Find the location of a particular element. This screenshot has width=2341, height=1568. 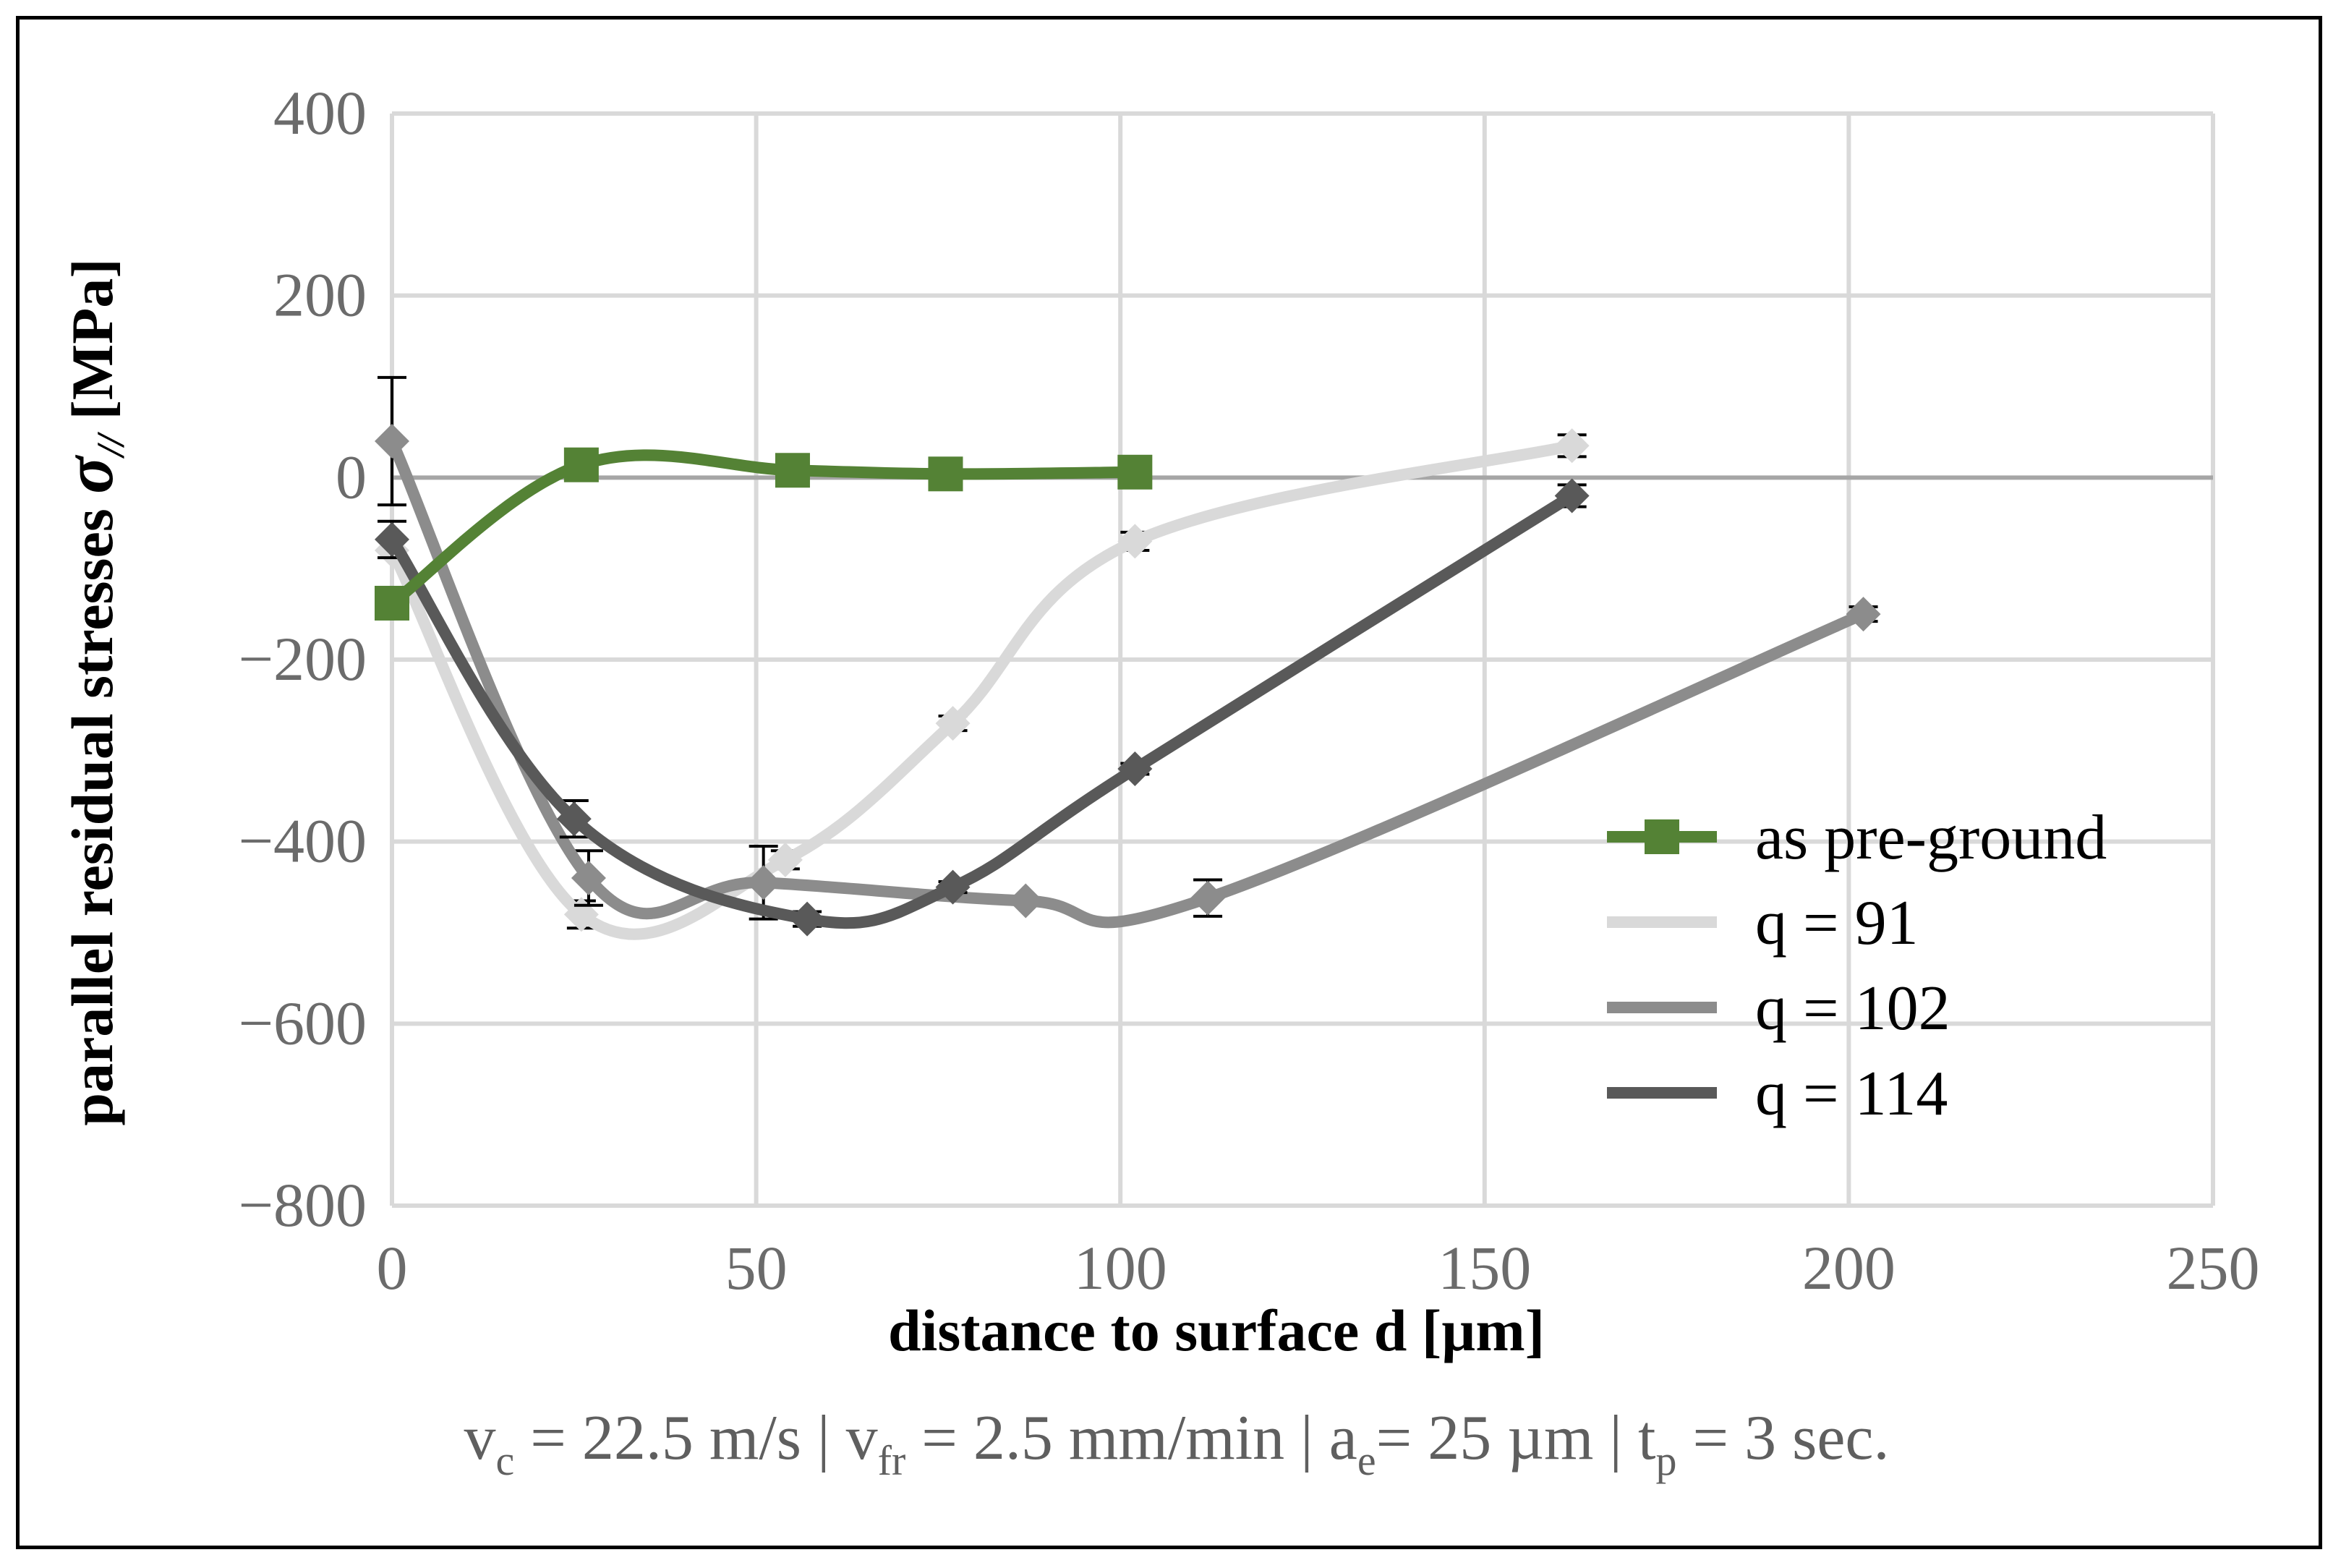

y-tick-label: −800 is located at coordinates (303, 1205).